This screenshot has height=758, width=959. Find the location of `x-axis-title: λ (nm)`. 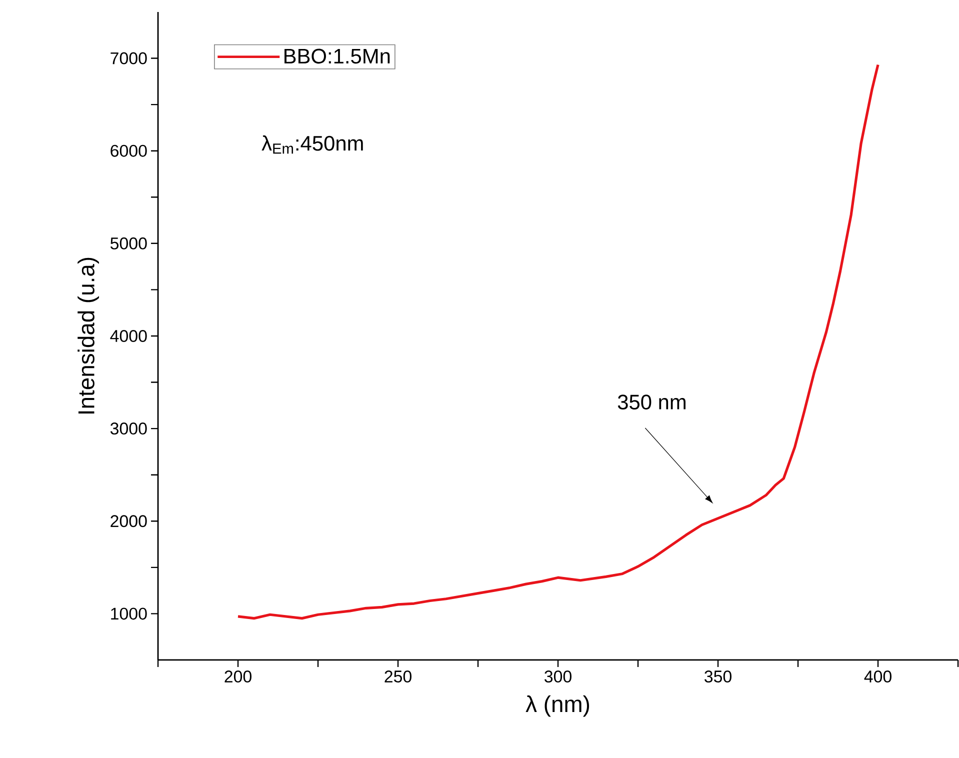

x-axis-title: λ (nm) is located at coordinates (558, 706).